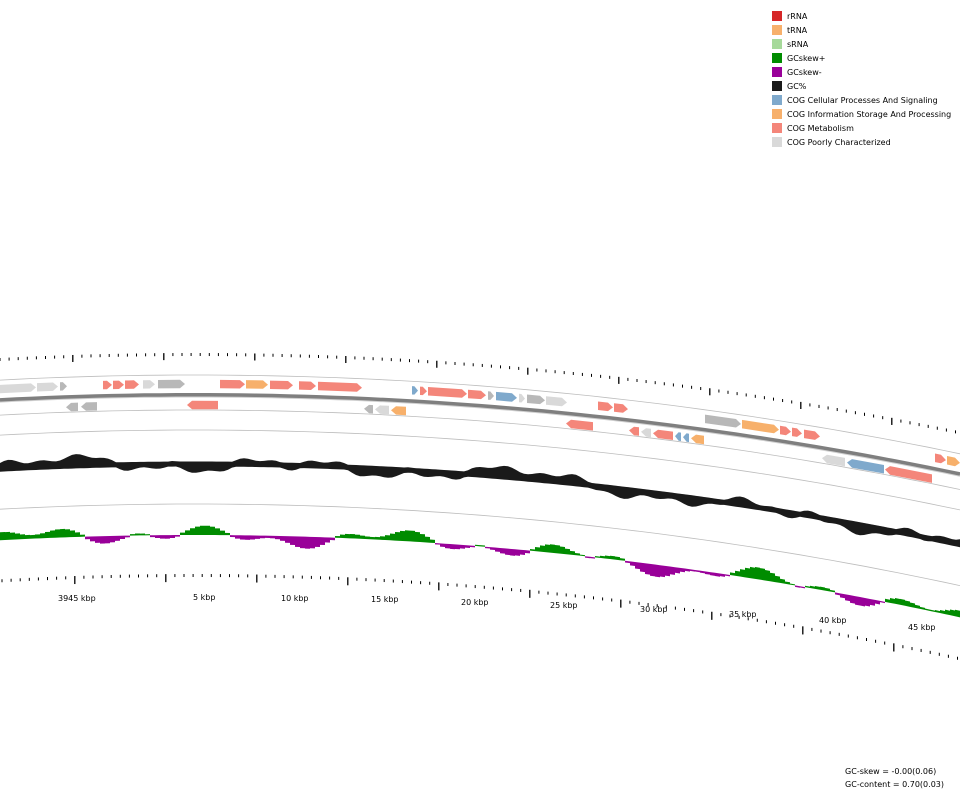 Image resolution: width=960 pixels, height=800 pixels. Describe the element at coordinates (797, 16) in the screenshot. I see `legend-label: rRNA` at that location.